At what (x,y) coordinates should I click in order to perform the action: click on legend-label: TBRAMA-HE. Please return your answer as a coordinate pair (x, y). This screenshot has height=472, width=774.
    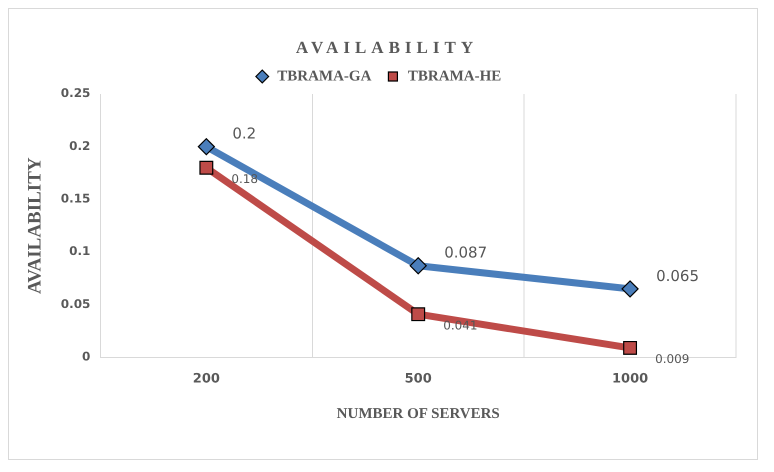
    Looking at the image, I should click on (455, 76).